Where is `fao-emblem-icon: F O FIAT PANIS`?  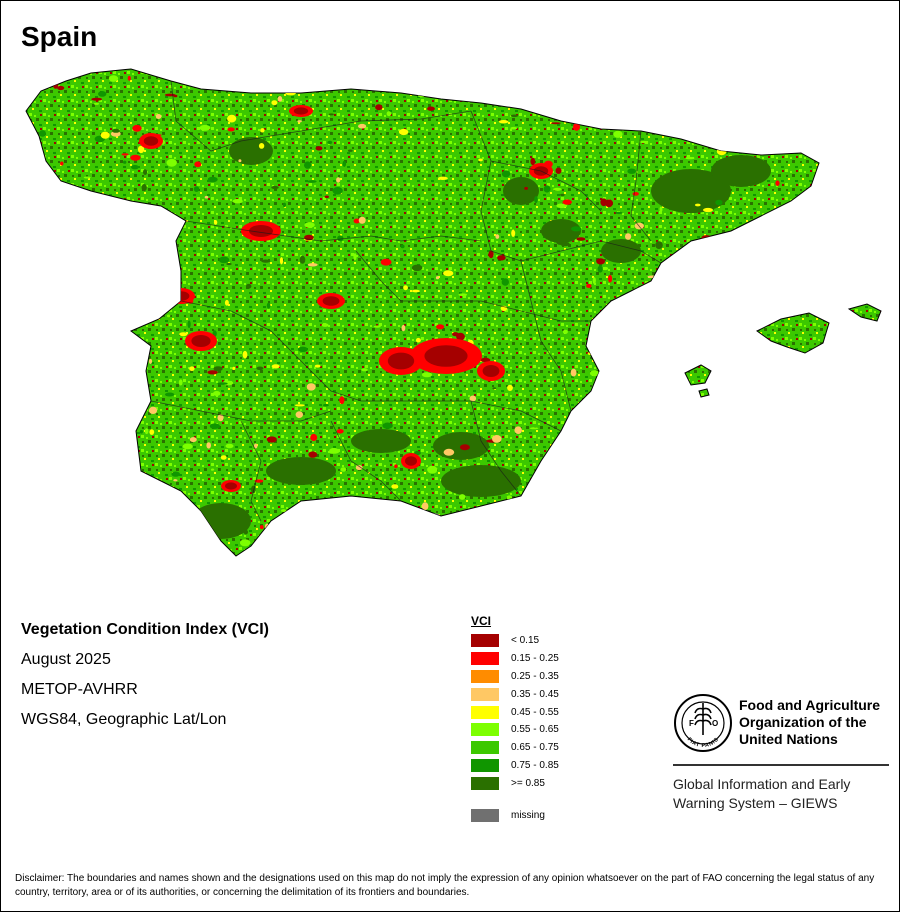
fao-emblem-icon: F O FIAT PANIS is located at coordinates (703, 723).